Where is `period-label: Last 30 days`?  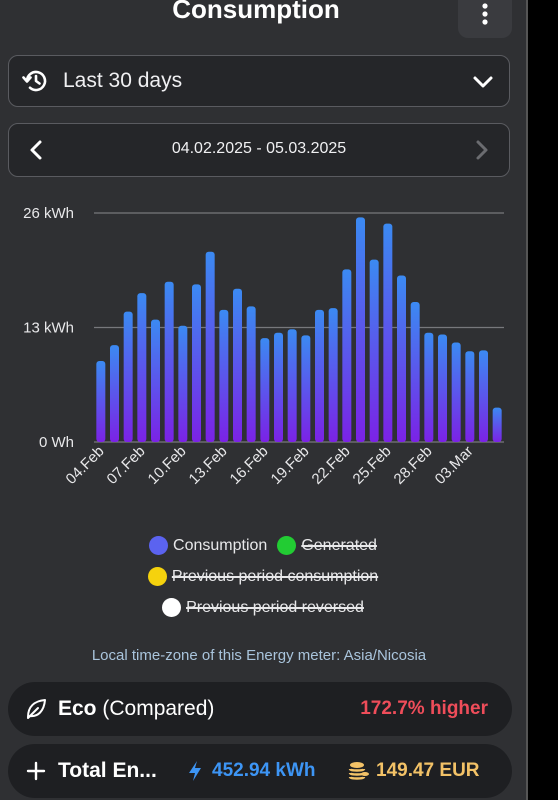 period-label: Last 30 days is located at coordinates (123, 80).